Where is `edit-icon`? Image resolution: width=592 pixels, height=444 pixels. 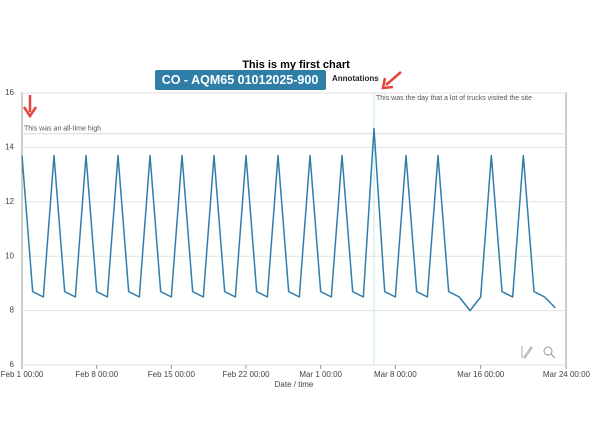 edit-icon is located at coordinates (527, 352).